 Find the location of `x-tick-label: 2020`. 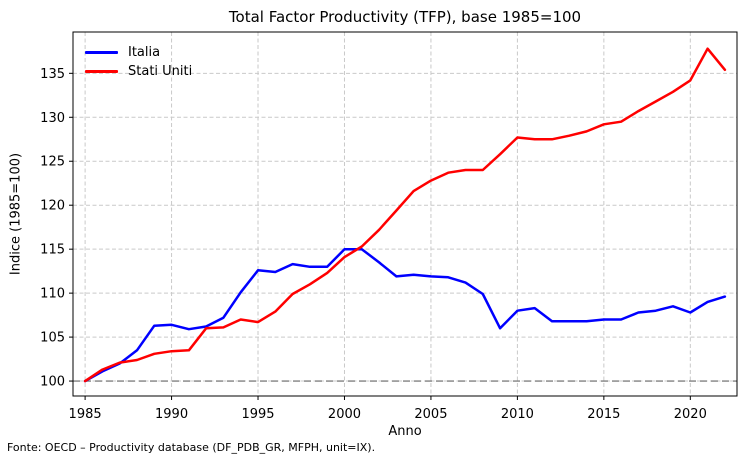

x-tick-label: 2020 is located at coordinates (690, 414).